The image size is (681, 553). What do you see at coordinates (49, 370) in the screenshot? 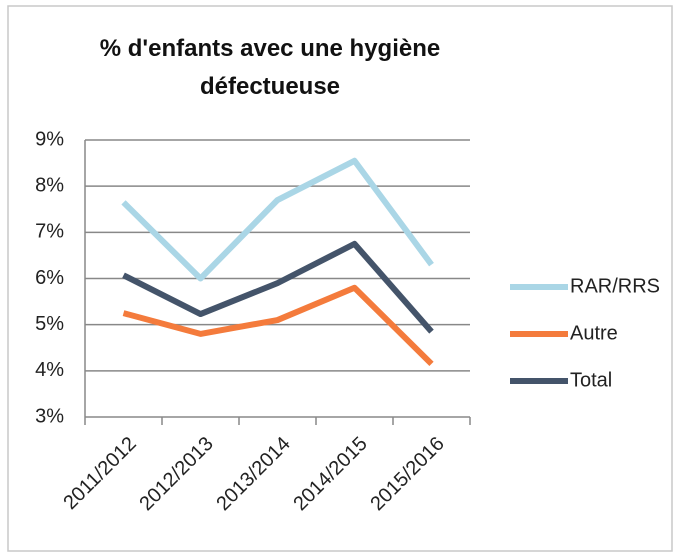
I see `y-tick-label: 4%` at bounding box center [49, 370].